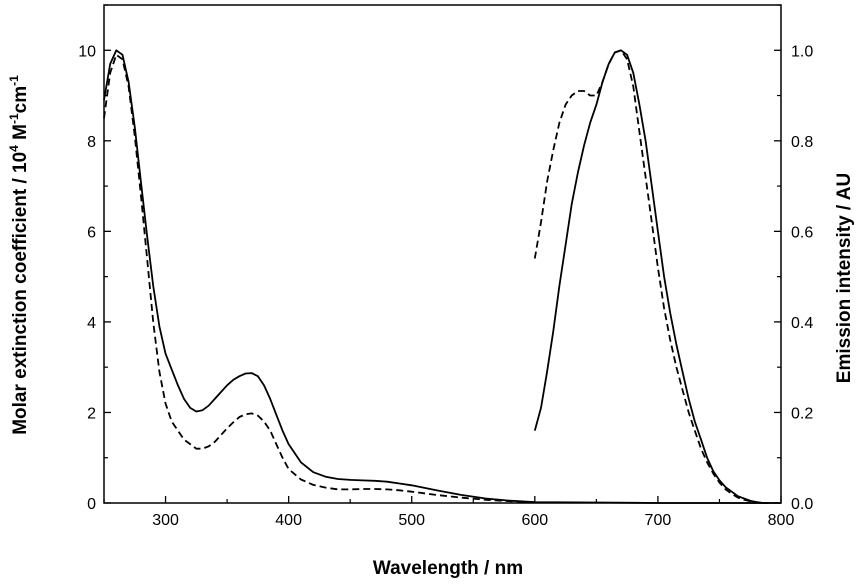  Describe the element at coordinates (91, 504) in the screenshot. I see `y-left-tick-label: 0` at that location.